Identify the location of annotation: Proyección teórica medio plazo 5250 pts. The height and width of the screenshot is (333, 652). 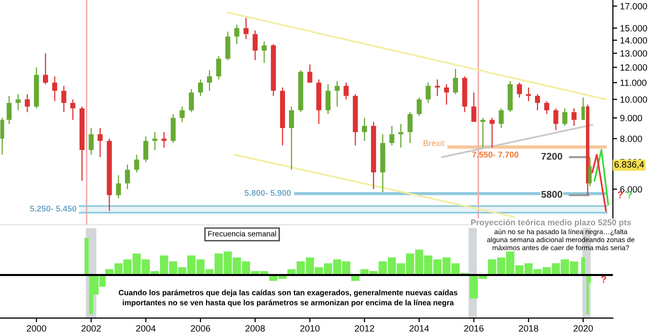
(551, 223).